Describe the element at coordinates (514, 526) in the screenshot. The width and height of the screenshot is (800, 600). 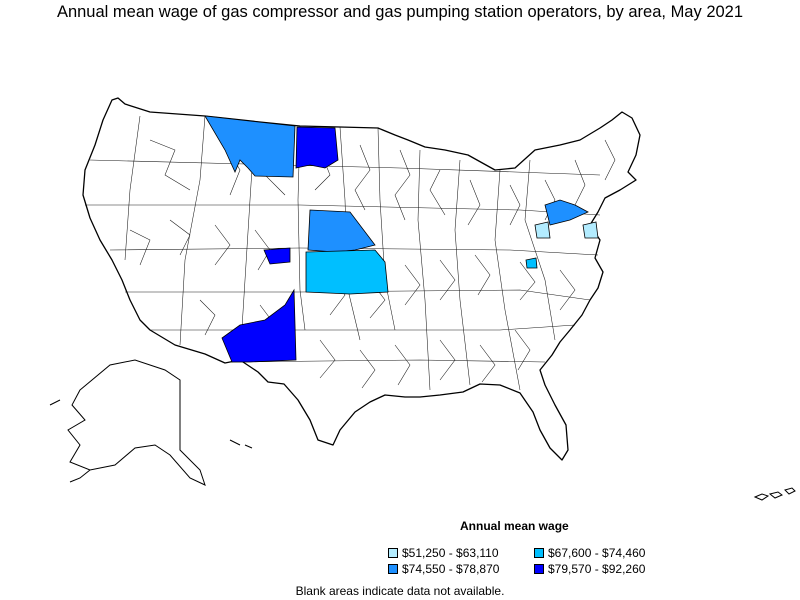
I see `legend-title: Annual mean wage` at that location.